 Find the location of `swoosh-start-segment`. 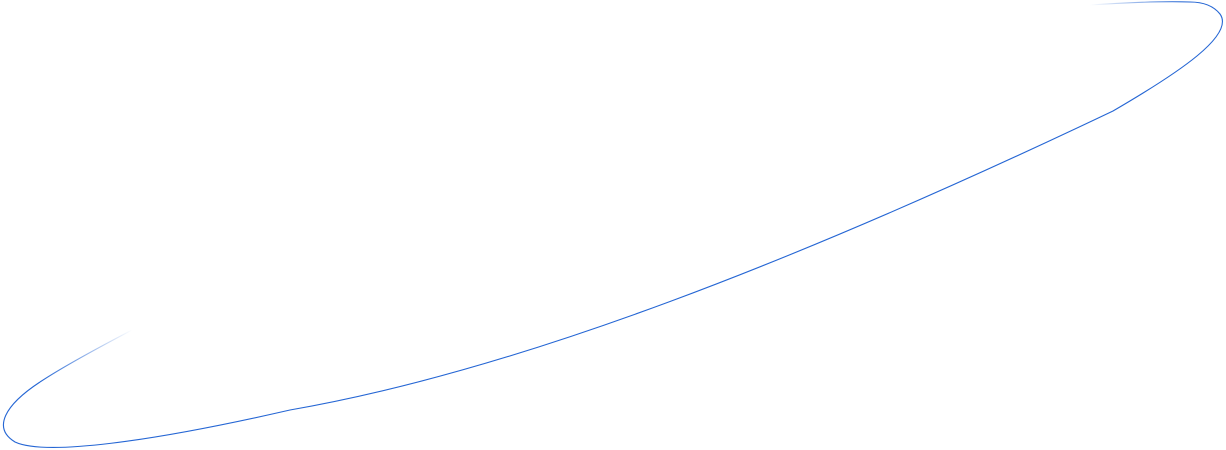

swoosh-start-segment is located at coordinates (86, 356).